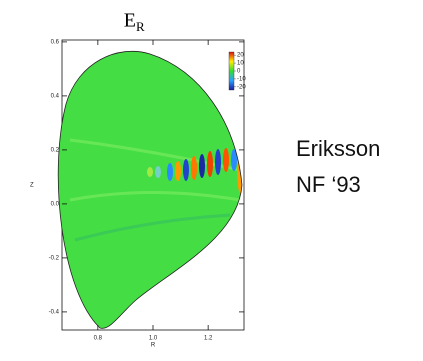 The height and width of the screenshot is (361, 423). Describe the element at coordinates (130, 21) in the screenshot. I see `title-main: E` at that location.